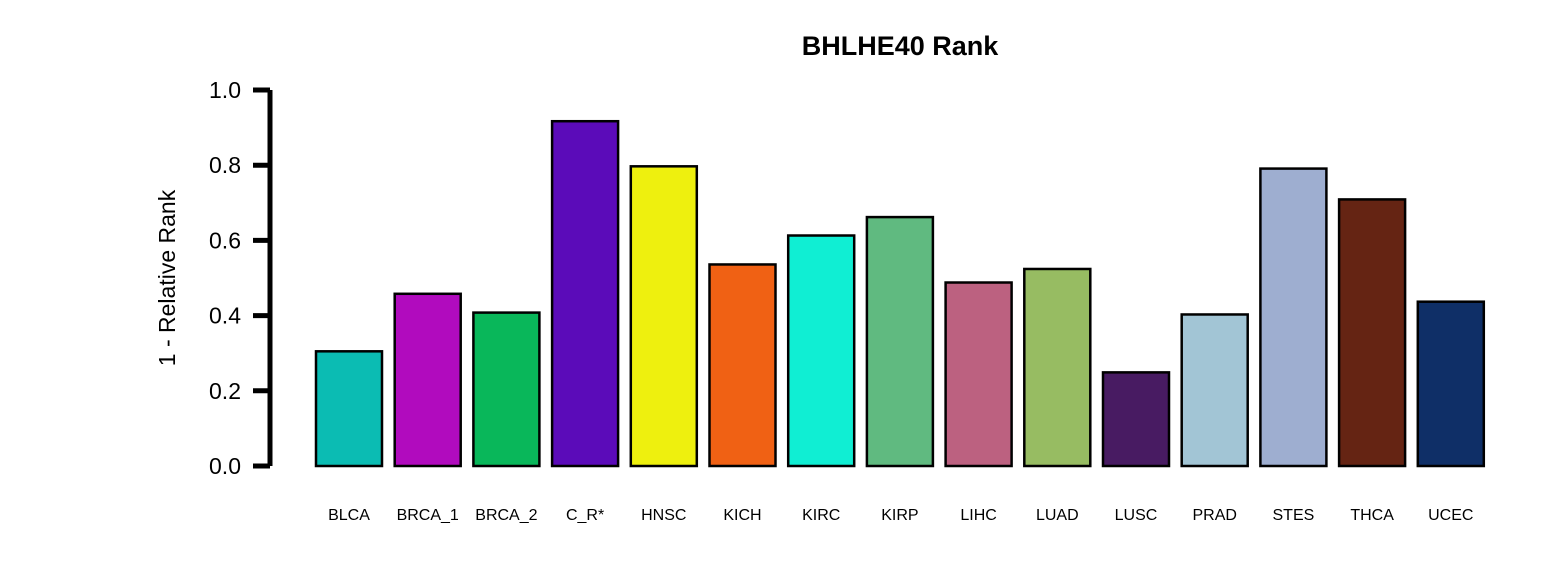  Describe the element at coordinates (978, 515) in the screenshot. I see `x-tick-label: LIHC` at that location.